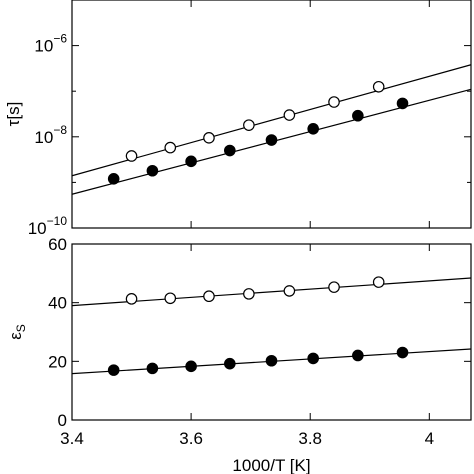 The height and width of the screenshot is (474, 474). What do you see at coordinates (57, 332) in the screenshot?
I see `epsilon-y-tick-labels: 0 20 40 60` at bounding box center [57, 332].